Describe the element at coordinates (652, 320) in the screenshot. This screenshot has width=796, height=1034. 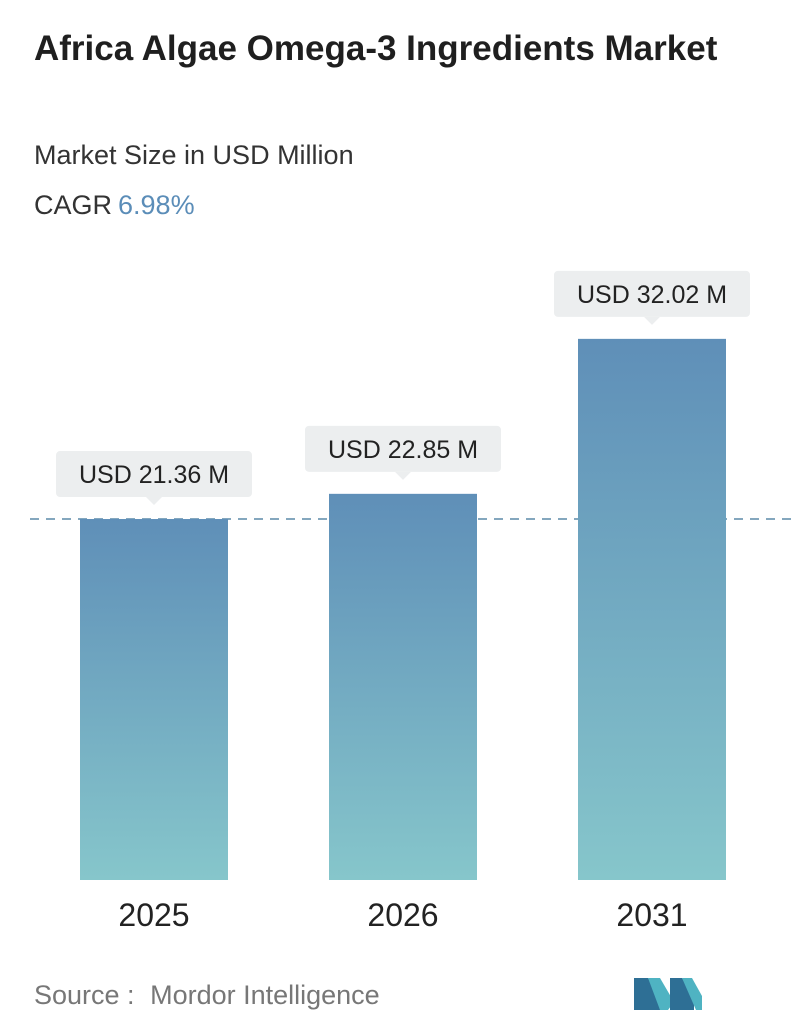
I see `data-label-pointer-2031` at that location.